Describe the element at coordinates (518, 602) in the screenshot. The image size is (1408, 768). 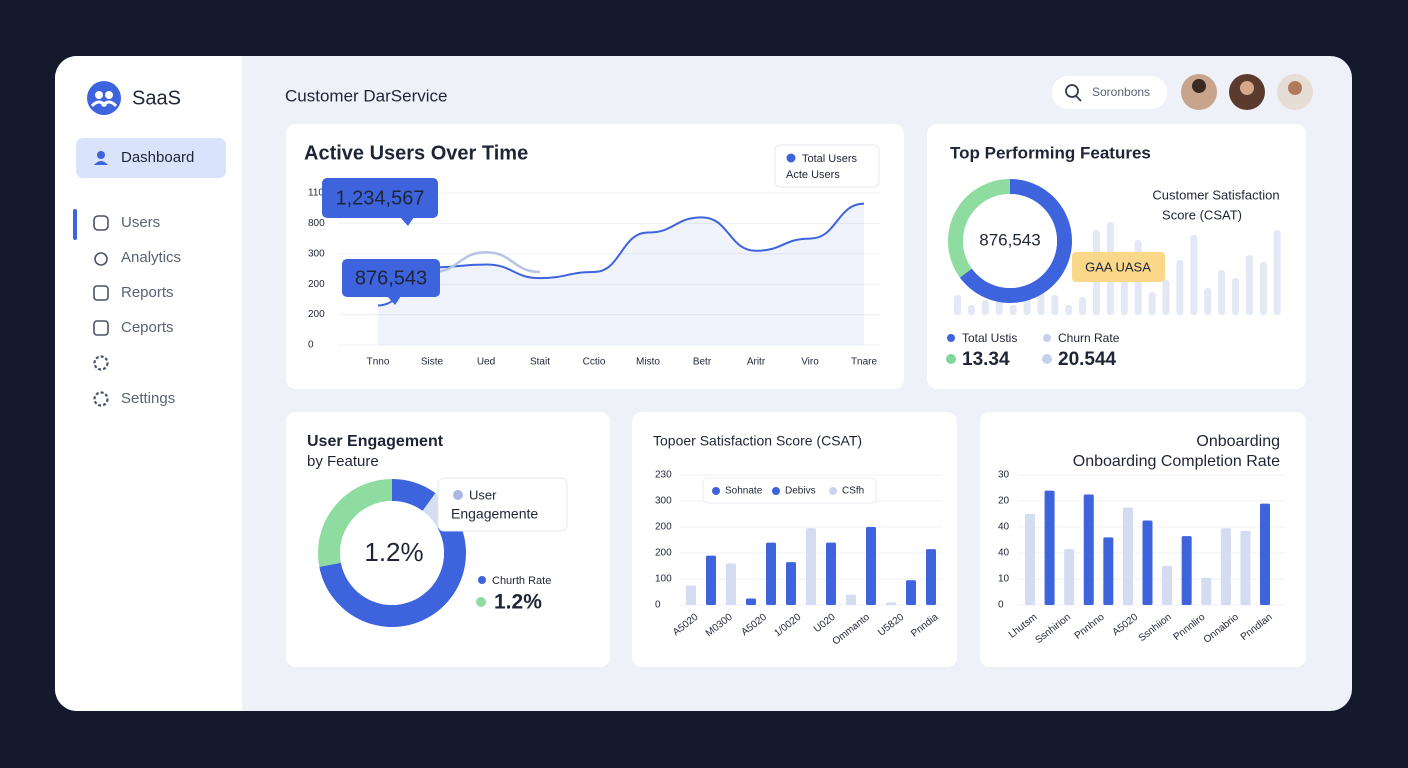
I see `stat-value: 1.2%` at that location.